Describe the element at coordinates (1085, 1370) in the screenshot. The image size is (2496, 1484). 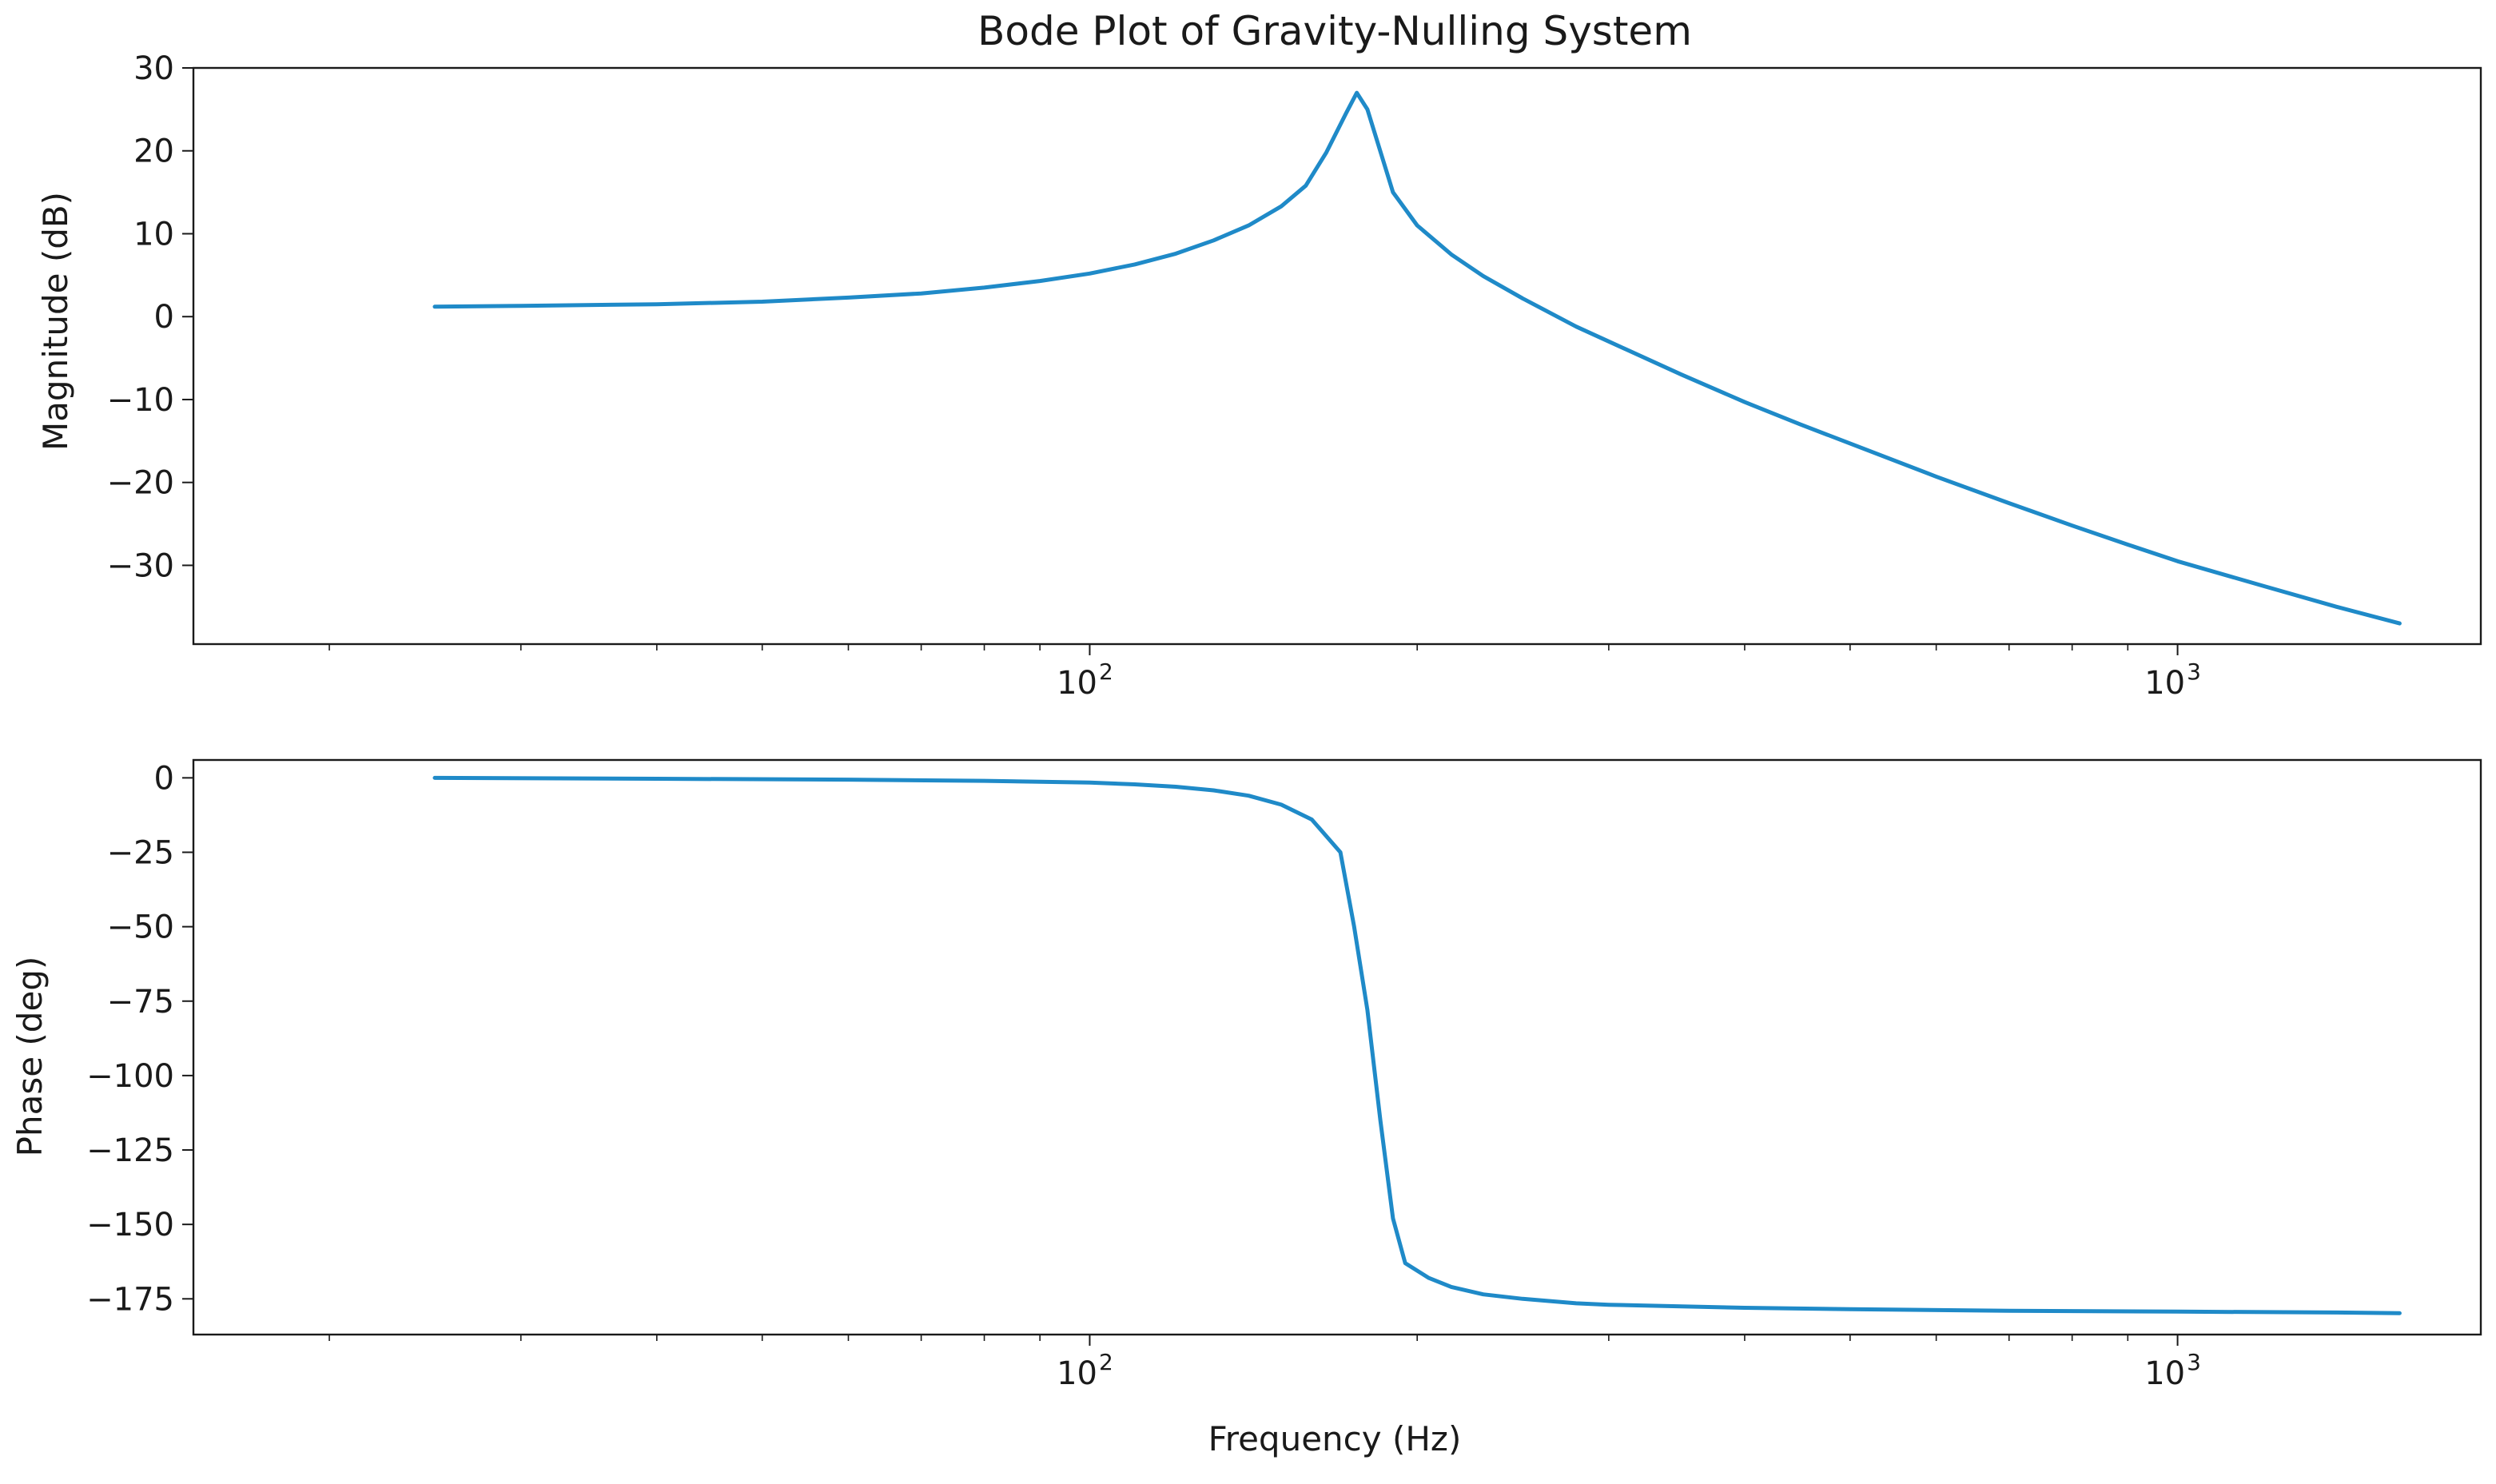
I see `phase-x-tick-label: 10²` at that location.